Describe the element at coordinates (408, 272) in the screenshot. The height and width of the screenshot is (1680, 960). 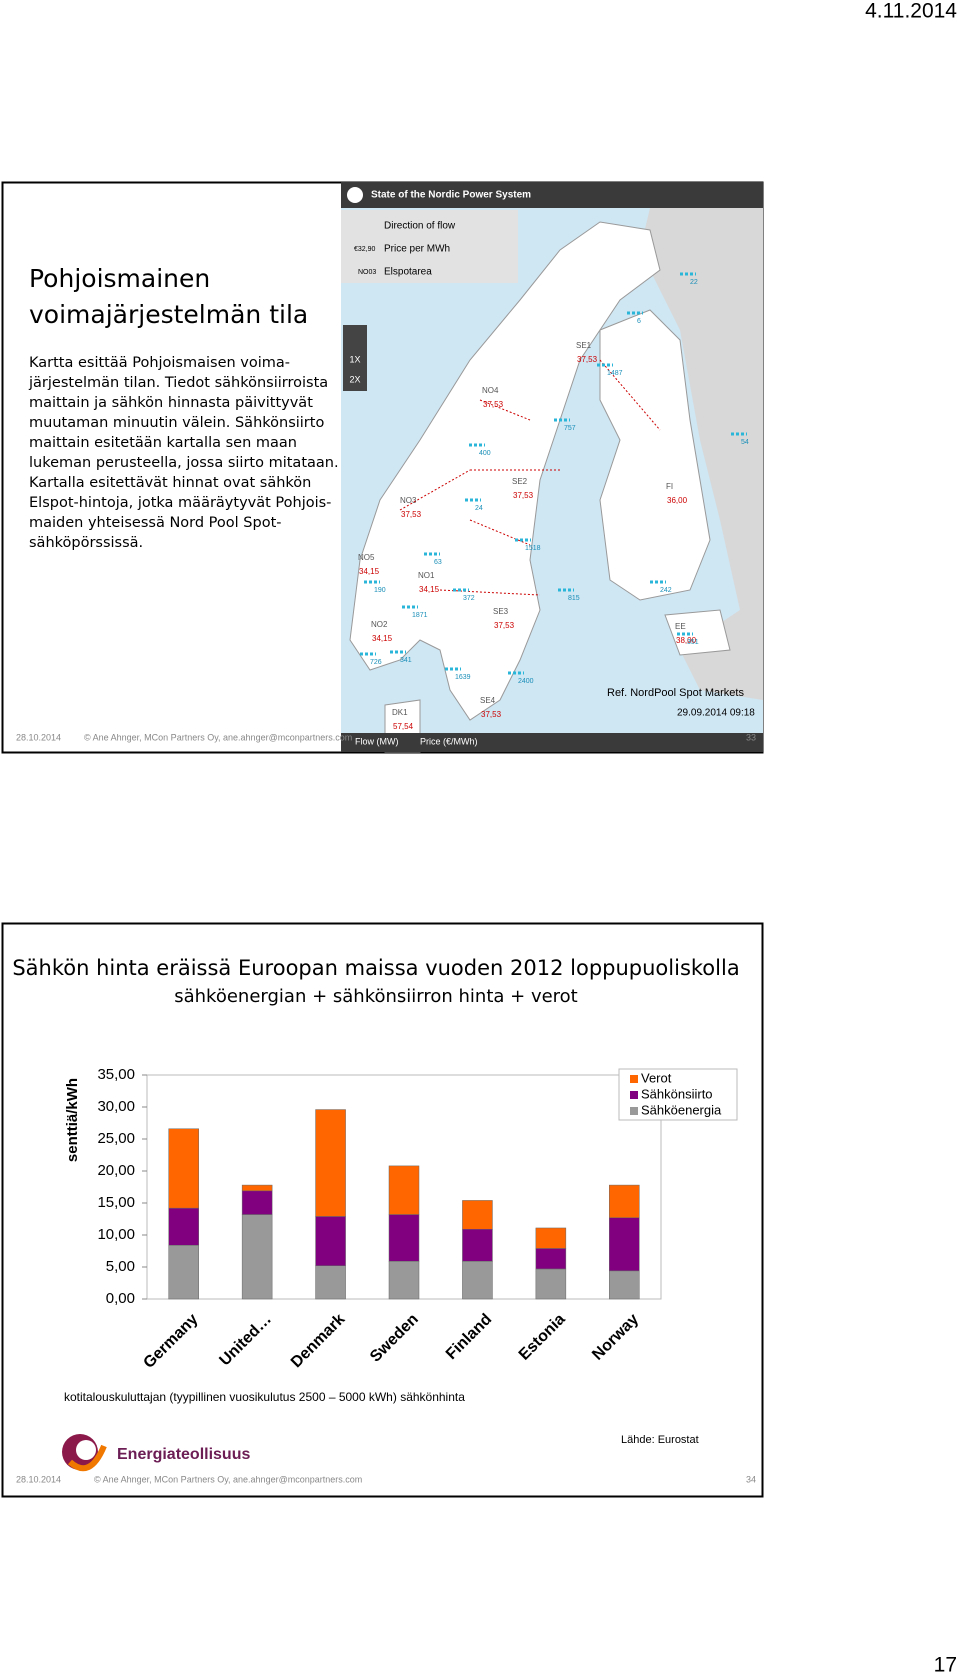
I see `legend-text: Elspotarea` at that location.